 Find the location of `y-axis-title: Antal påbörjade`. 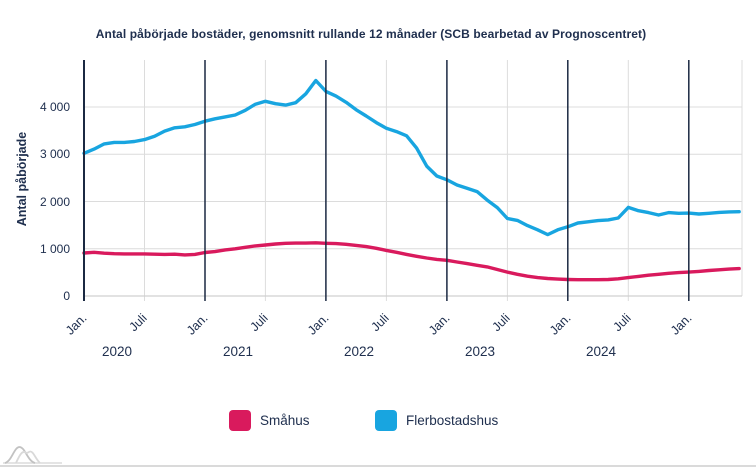

y-axis-title: Antal påbörjade is located at coordinates (22, 179).